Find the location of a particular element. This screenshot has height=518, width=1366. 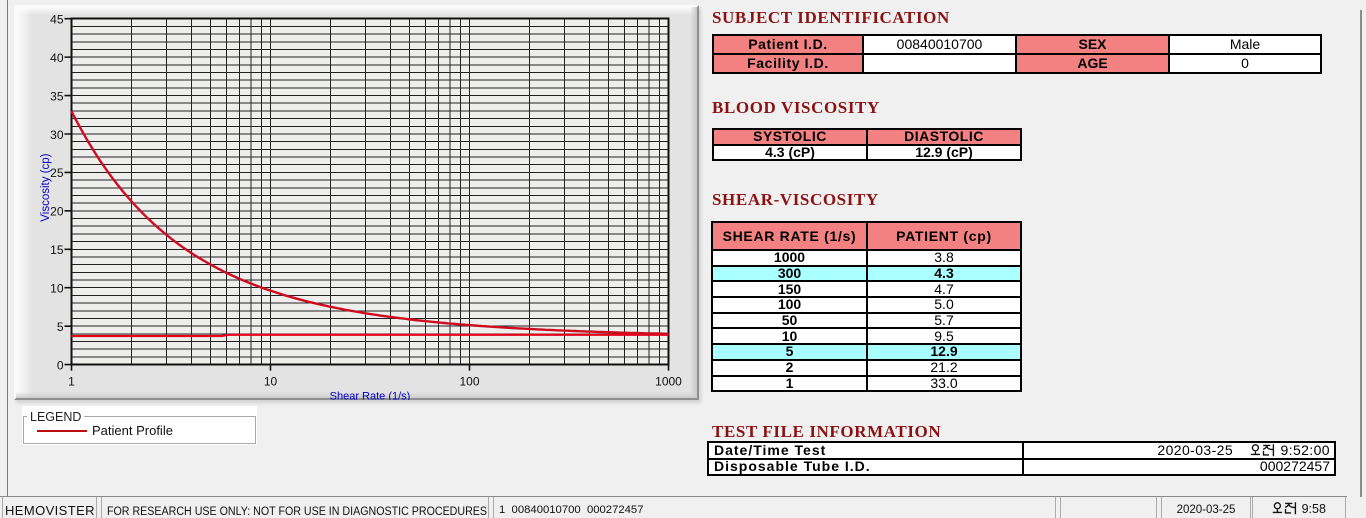

svg-text: 20 is located at coordinates (57, 212).